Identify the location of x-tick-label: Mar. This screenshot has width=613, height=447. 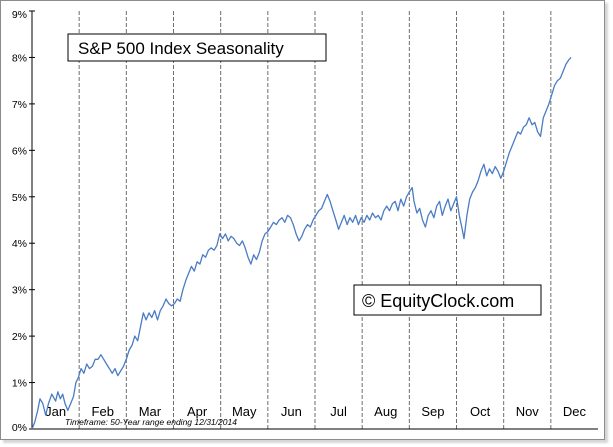
(150, 411).